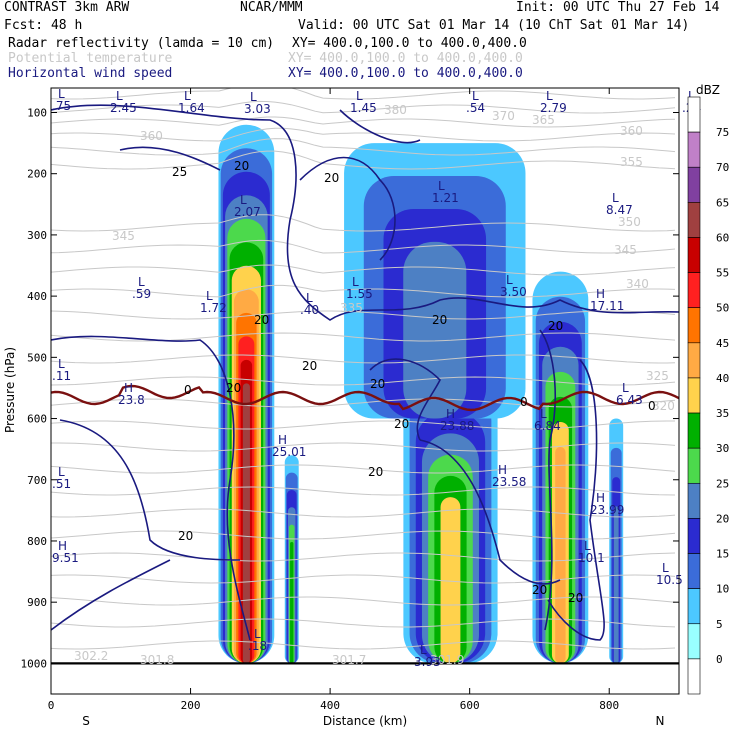 This screenshot has width=740, height=740. Describe the element at coordinates (131, 400) in the screenshot. I see `extremum-value: 23.8` at that location.